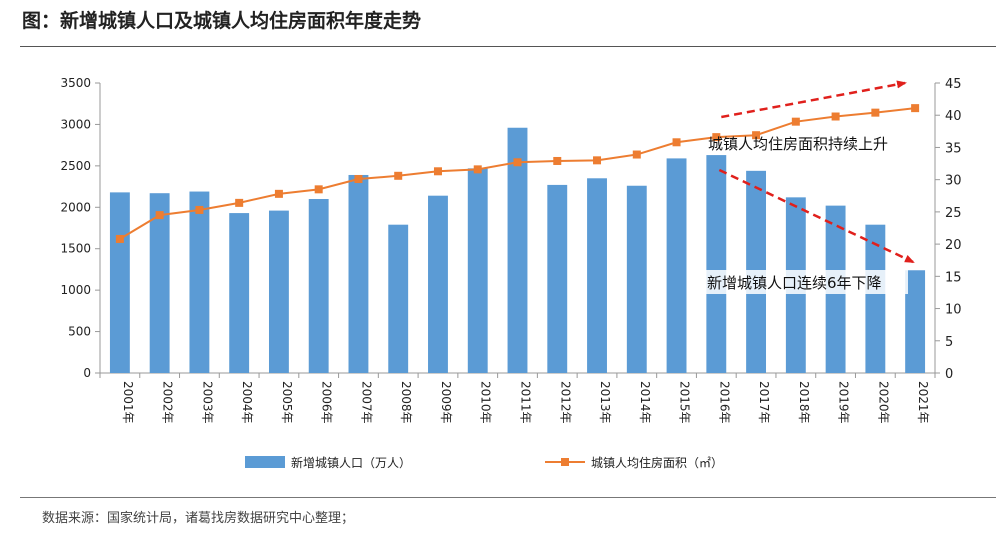  I want to click on legend-group: 新增城镇人口（万人） 城镇人均住房面积（㎡）, so click(484, 462).